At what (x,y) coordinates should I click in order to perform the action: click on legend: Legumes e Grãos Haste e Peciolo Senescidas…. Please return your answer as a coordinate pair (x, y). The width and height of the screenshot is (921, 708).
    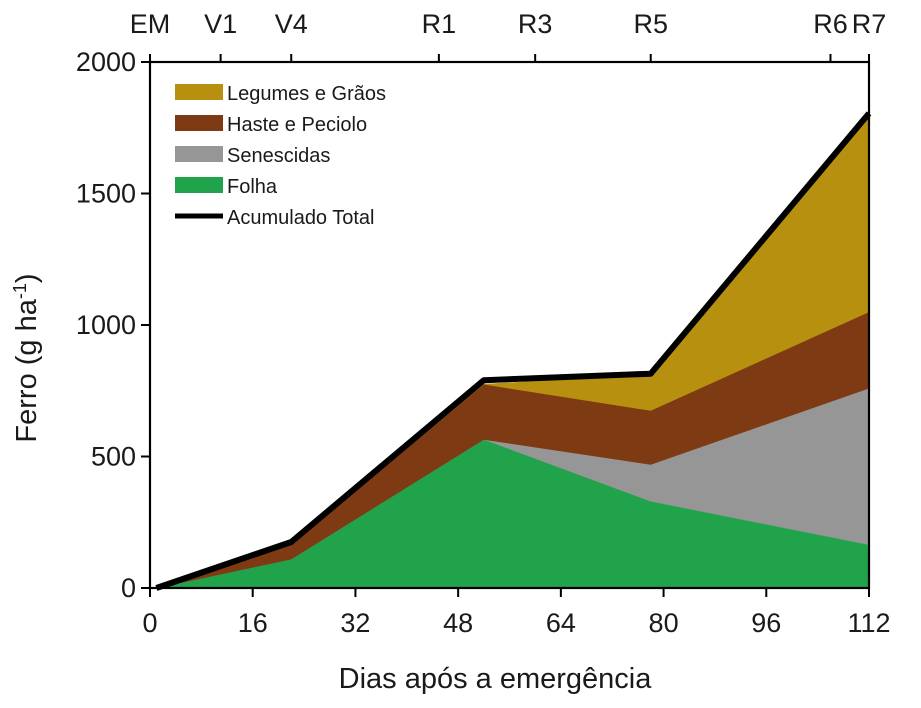
    Looking at the image, I should click on (280, 156).